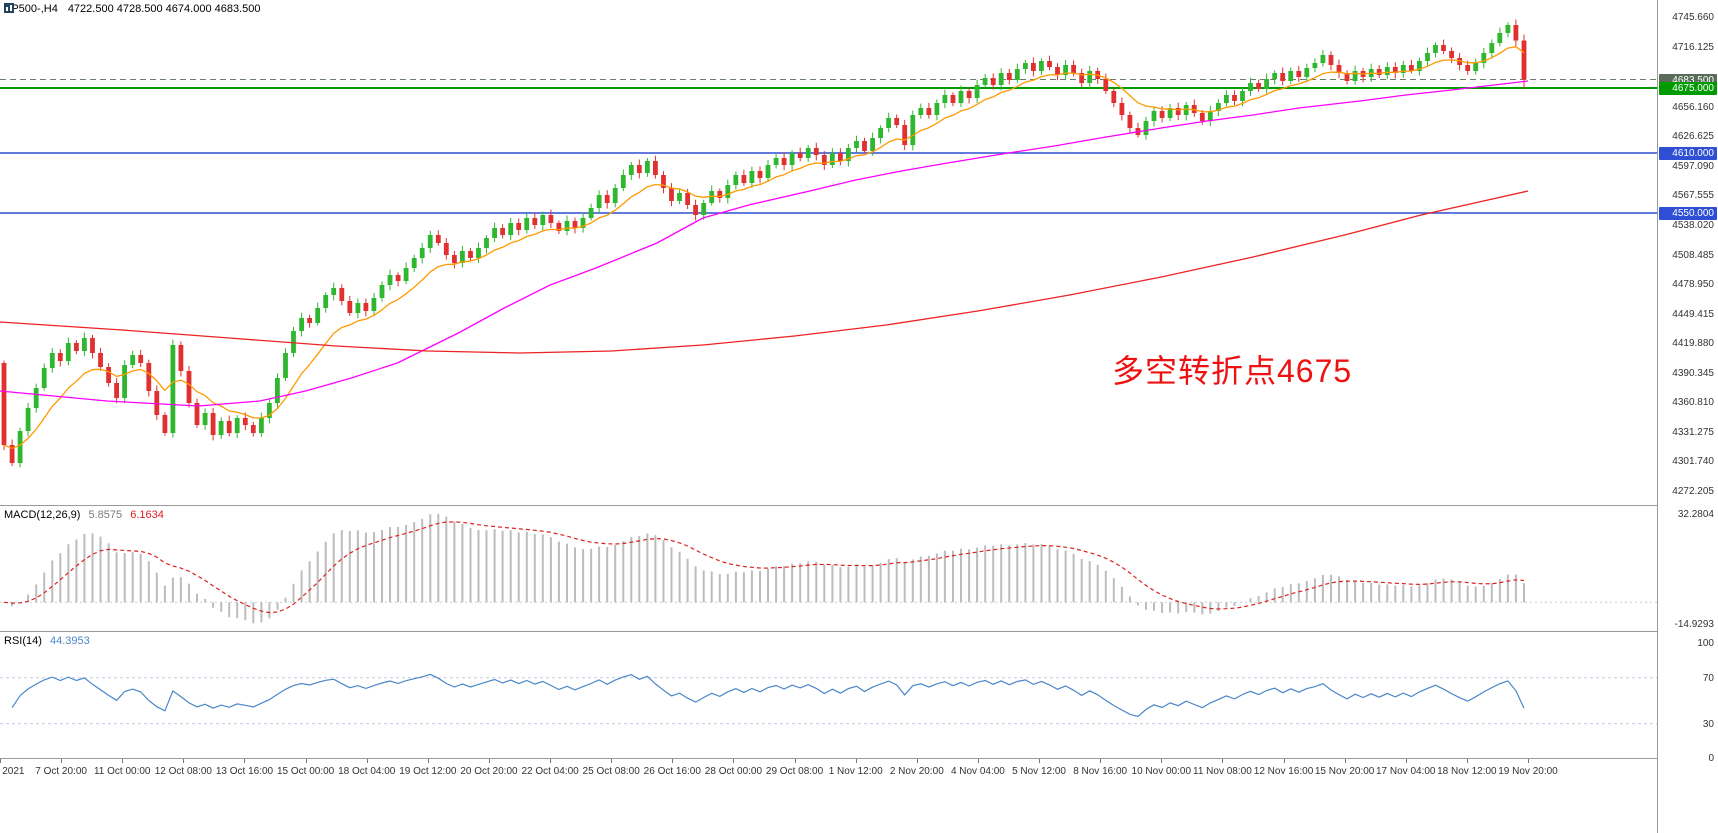  What do you see at coordinates (1688, 213) in the screenshot?
I see `price-tag: 4550.000` at bounding box center [1688, 213].